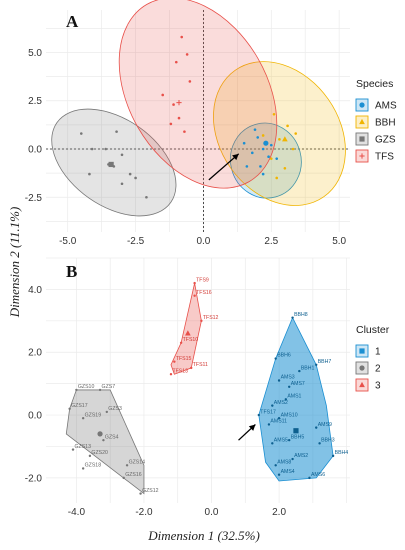 This screenshot has width=405, height=550. I want to click on panel-b-point-gzs4, so click(103, 440).